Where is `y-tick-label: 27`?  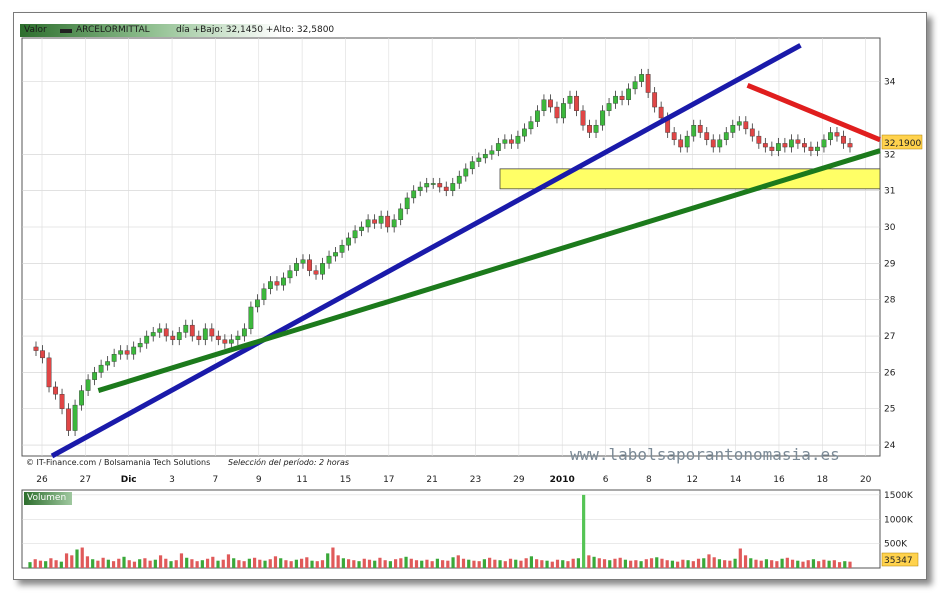 y-tick-label: 27 is located at coordinates (889, 337).